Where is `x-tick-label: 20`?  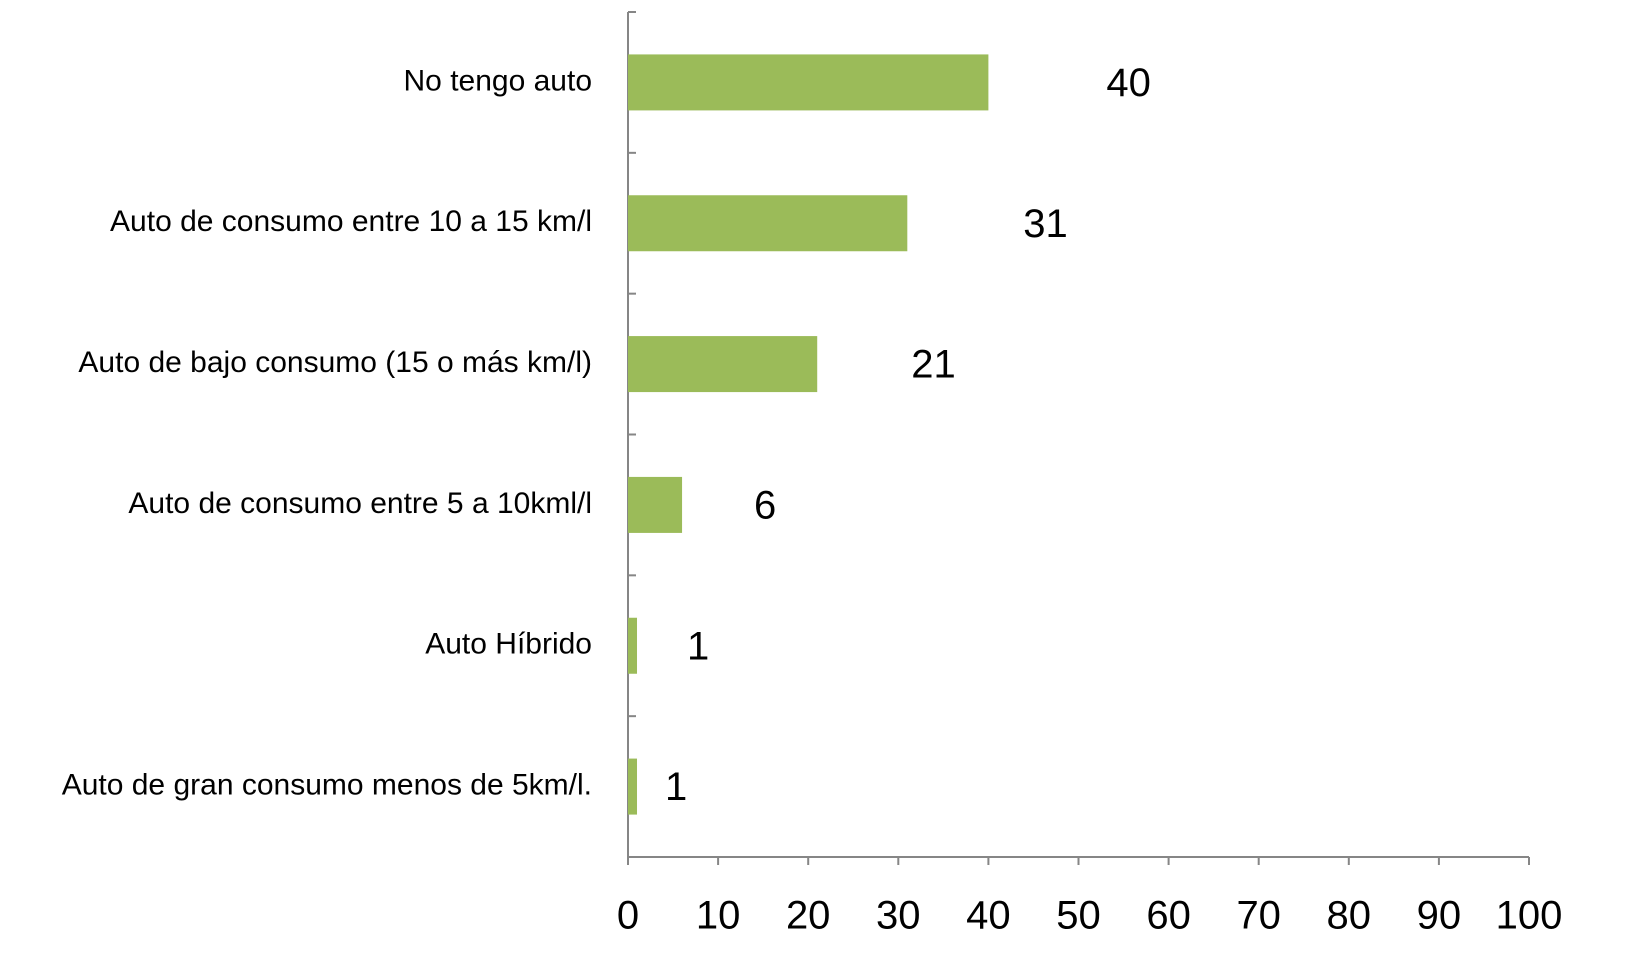
x-tick-label: 20 is located at coordinates (808, 916).